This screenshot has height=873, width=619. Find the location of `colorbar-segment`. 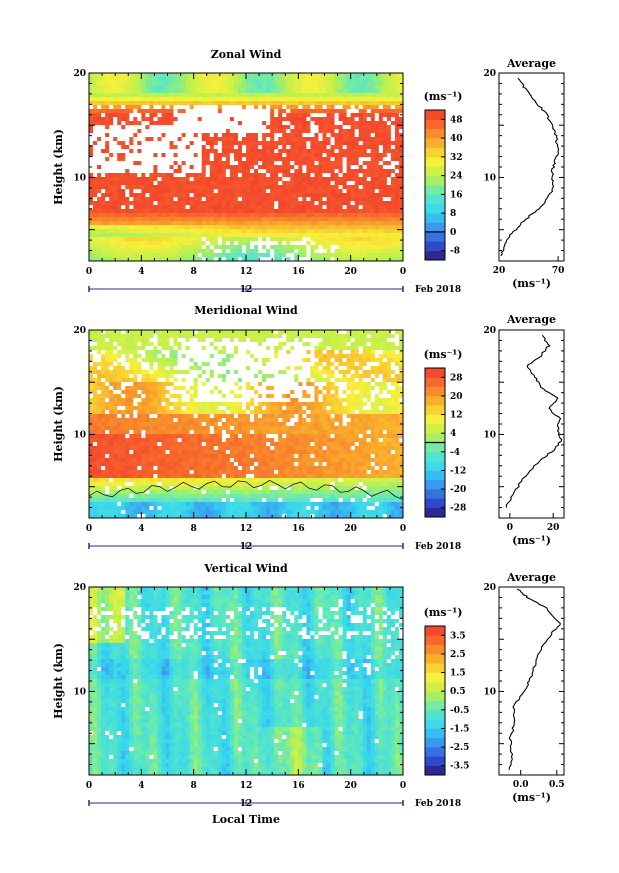

colorbar-segment is located at coordinates (435, 133).